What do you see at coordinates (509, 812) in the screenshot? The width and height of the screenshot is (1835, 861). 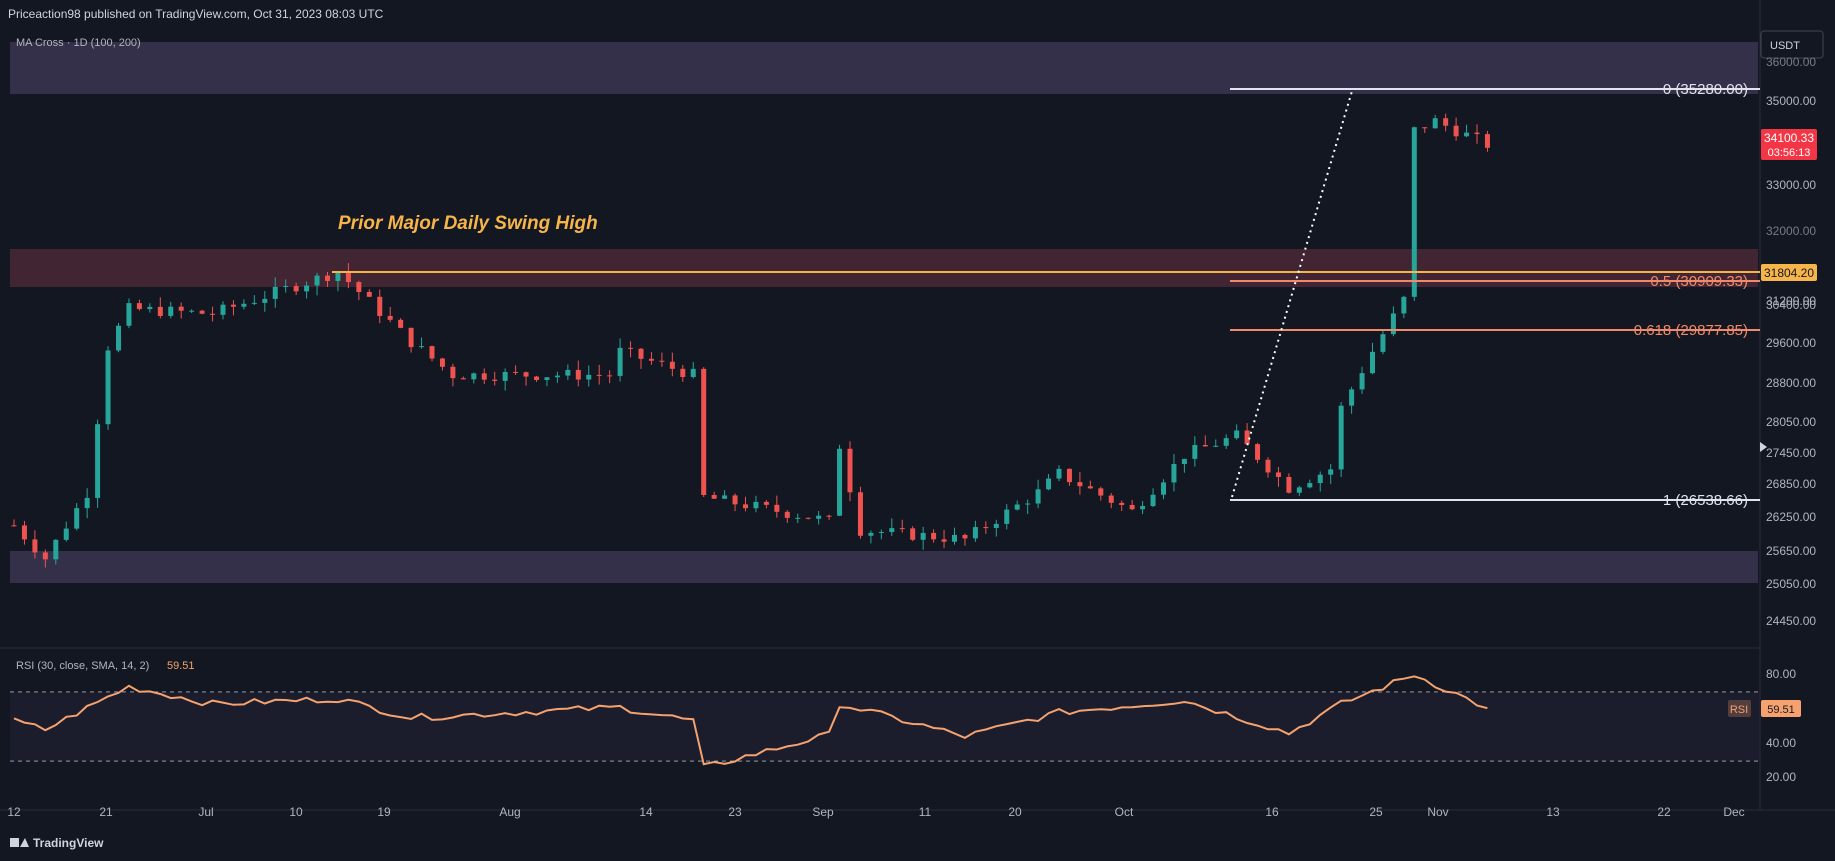 I see `time-axis-label: Aug` at bounding box center [509, 812].